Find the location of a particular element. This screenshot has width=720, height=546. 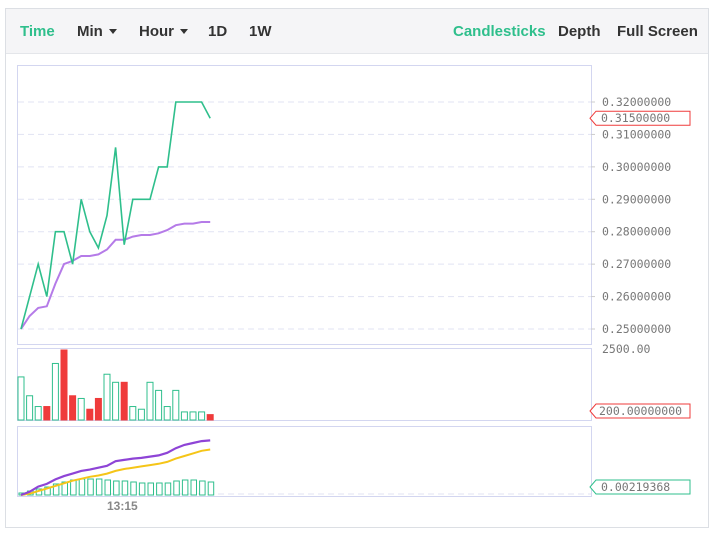

current-price-tag is located at coordinates (640, 118).